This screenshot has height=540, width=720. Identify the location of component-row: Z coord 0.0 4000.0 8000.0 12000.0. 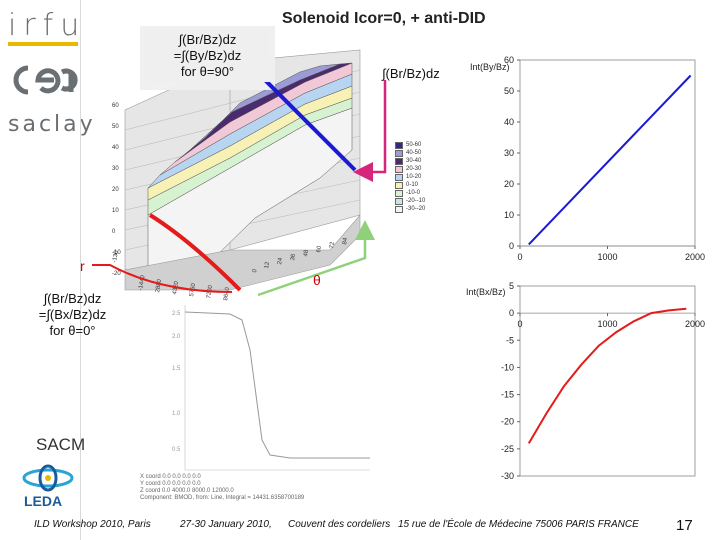
(187, 491).